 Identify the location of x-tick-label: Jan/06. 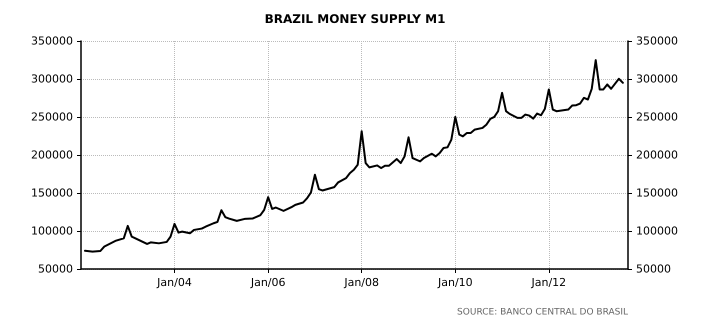
(268, 282).